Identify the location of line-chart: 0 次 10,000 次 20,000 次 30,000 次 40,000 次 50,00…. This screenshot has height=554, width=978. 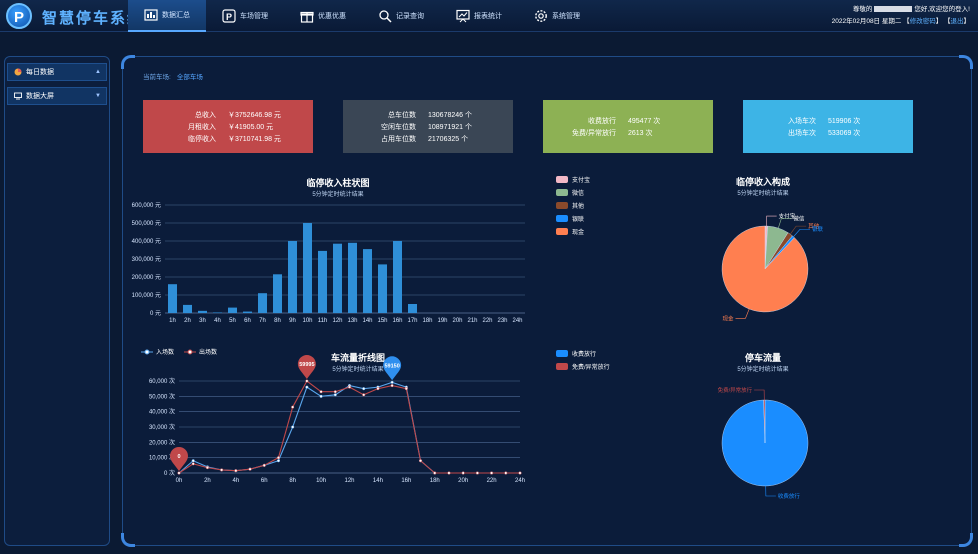
(337, 419).